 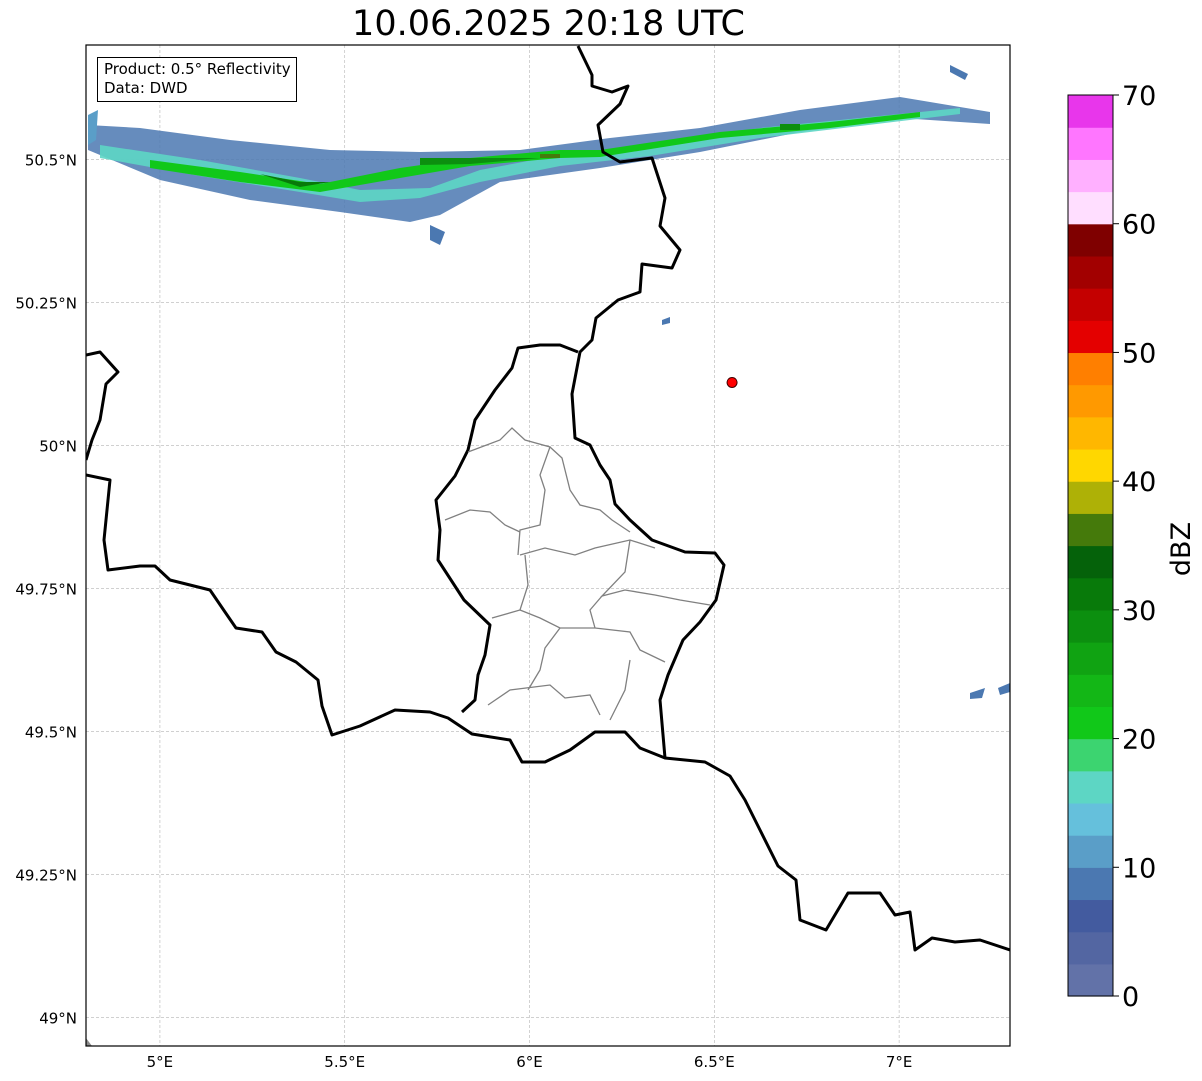 I want to click on longitude-tick-labels: 5°E 5.5°E 6°E 6.5°E 7°E, so click(x=530, y=1062).